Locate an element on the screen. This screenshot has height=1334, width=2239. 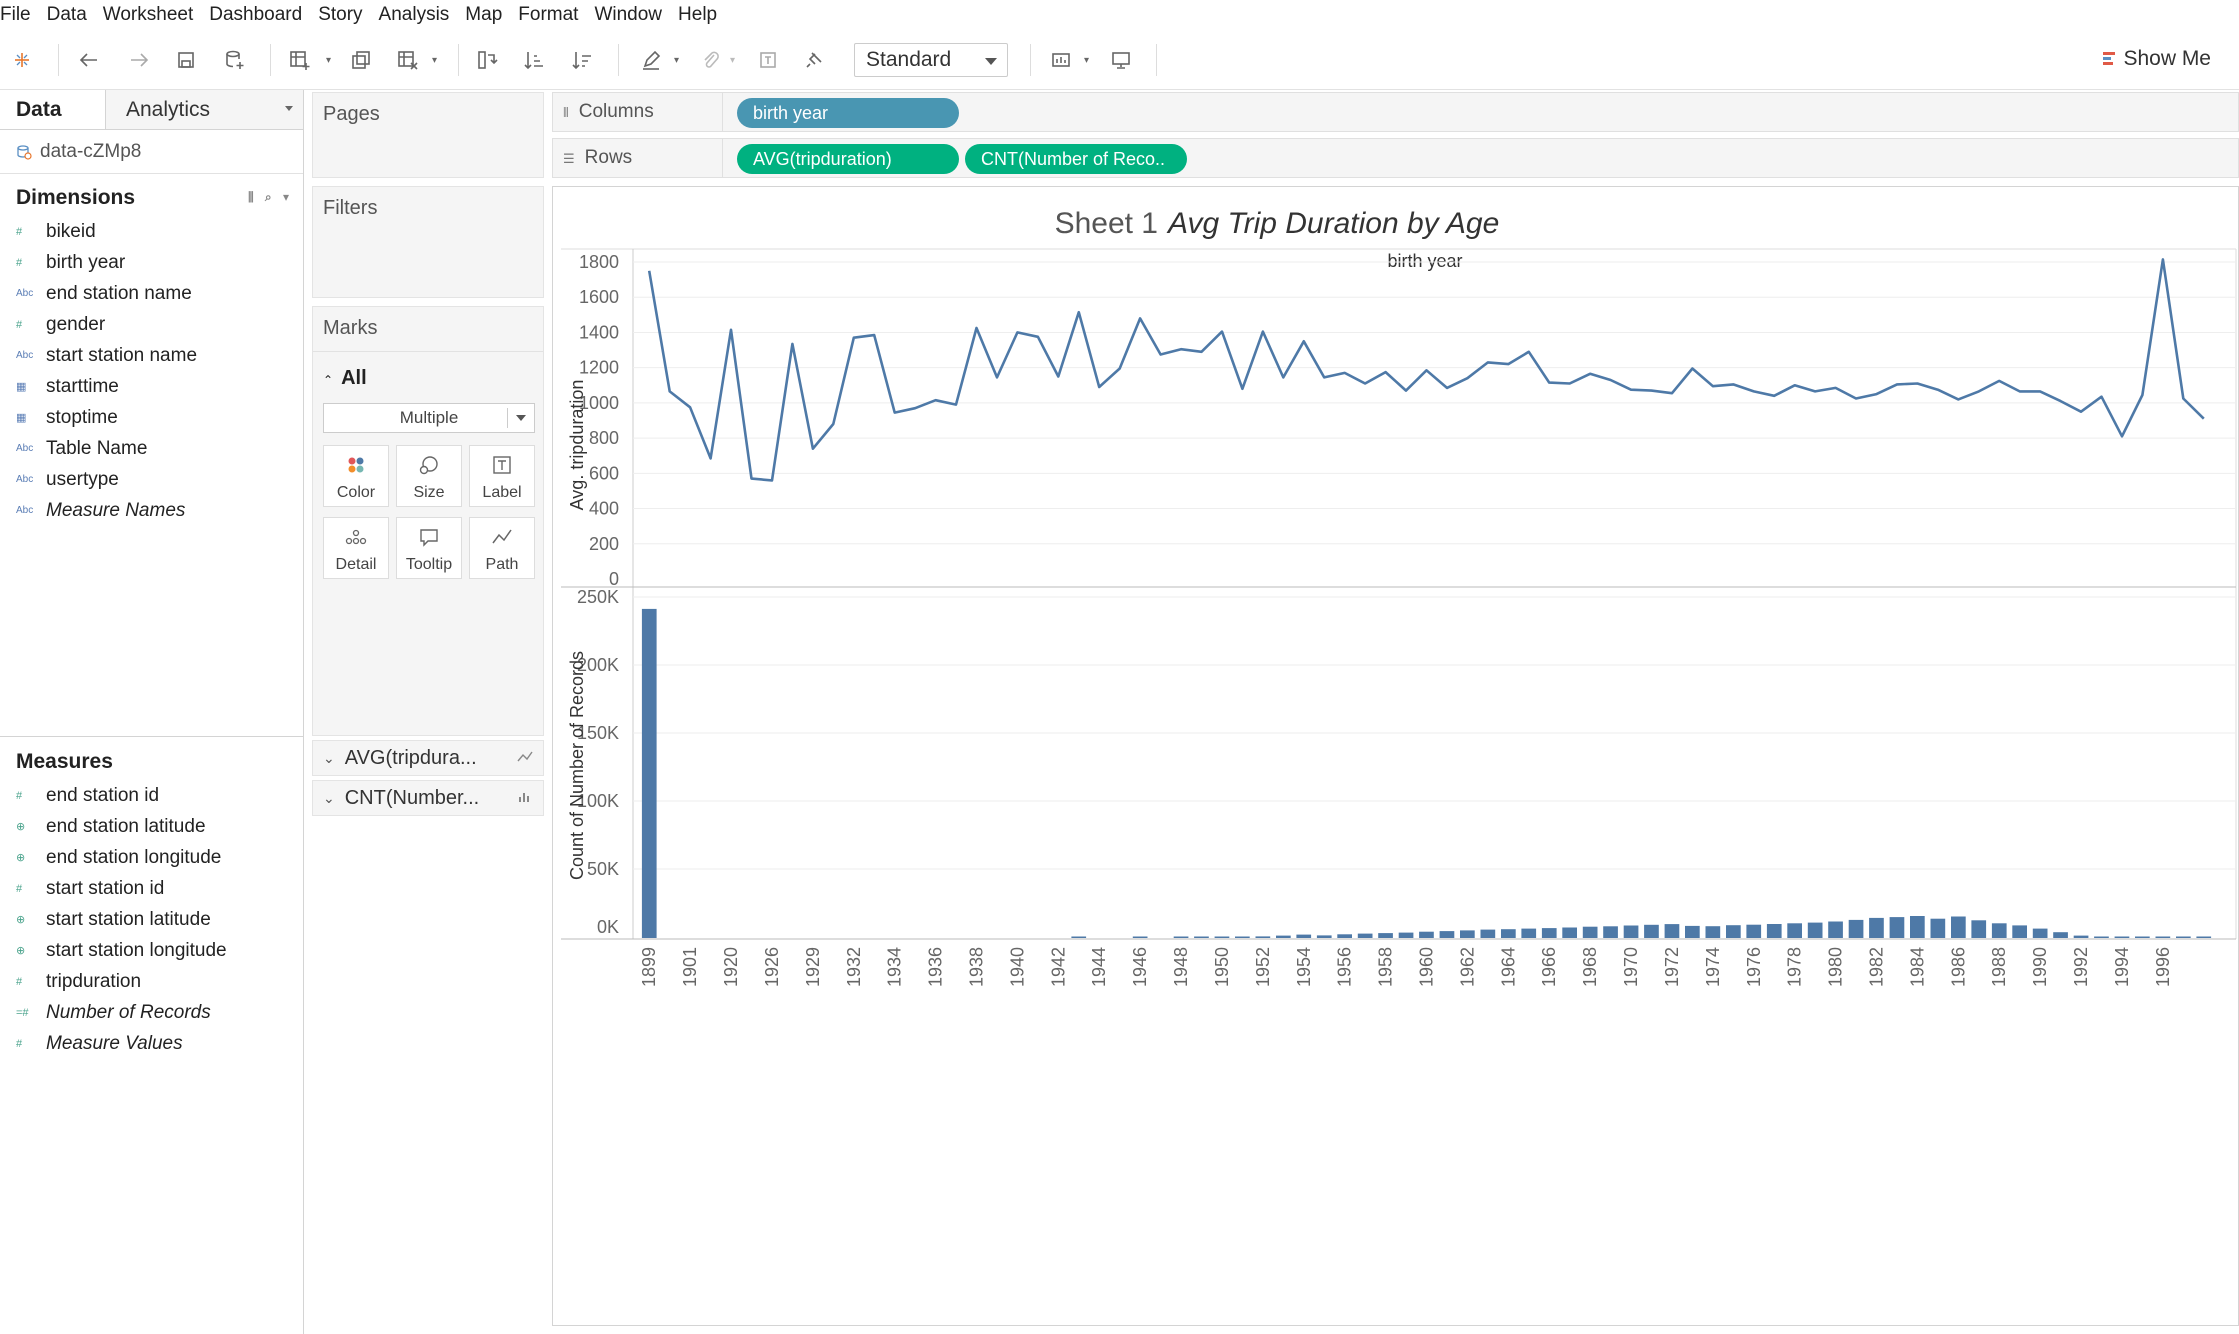
field-end-station-latitude: ⊕ end station latitude is located at coordinates (152, 826).